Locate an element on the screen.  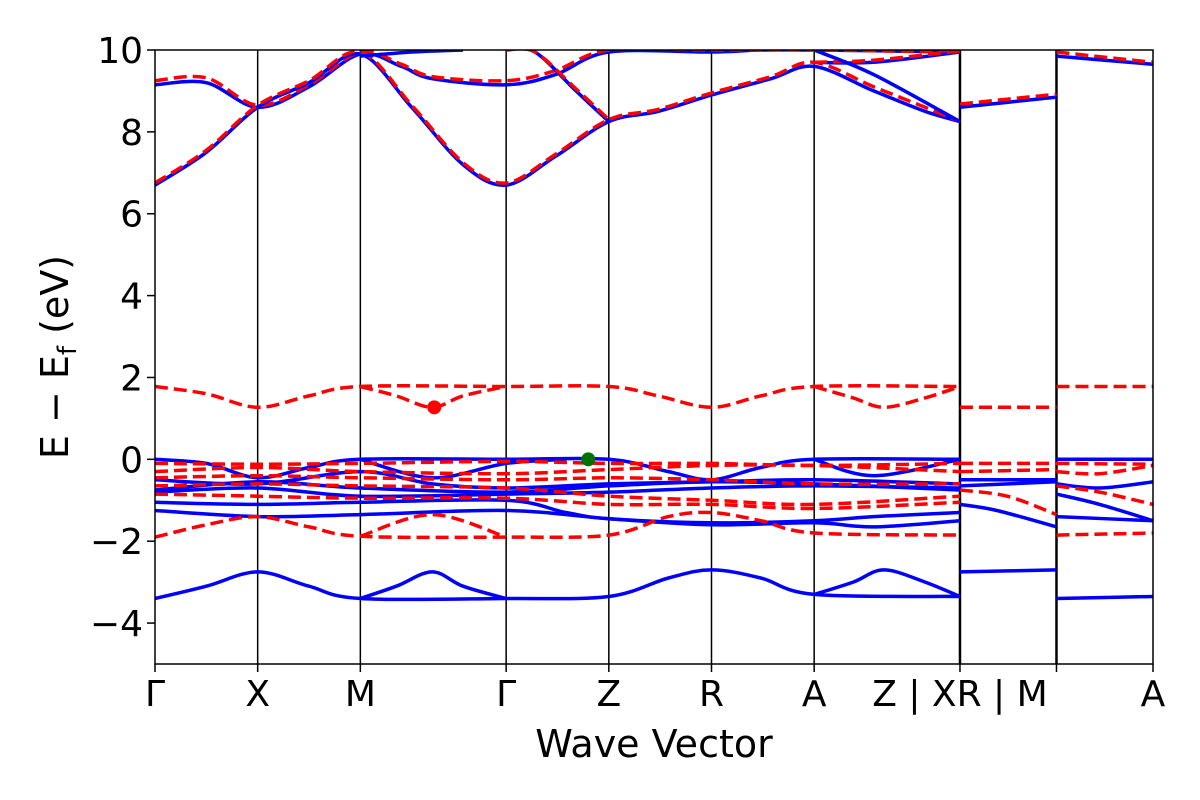
y-tick-label: −4 is located at coordinates (116, 624).